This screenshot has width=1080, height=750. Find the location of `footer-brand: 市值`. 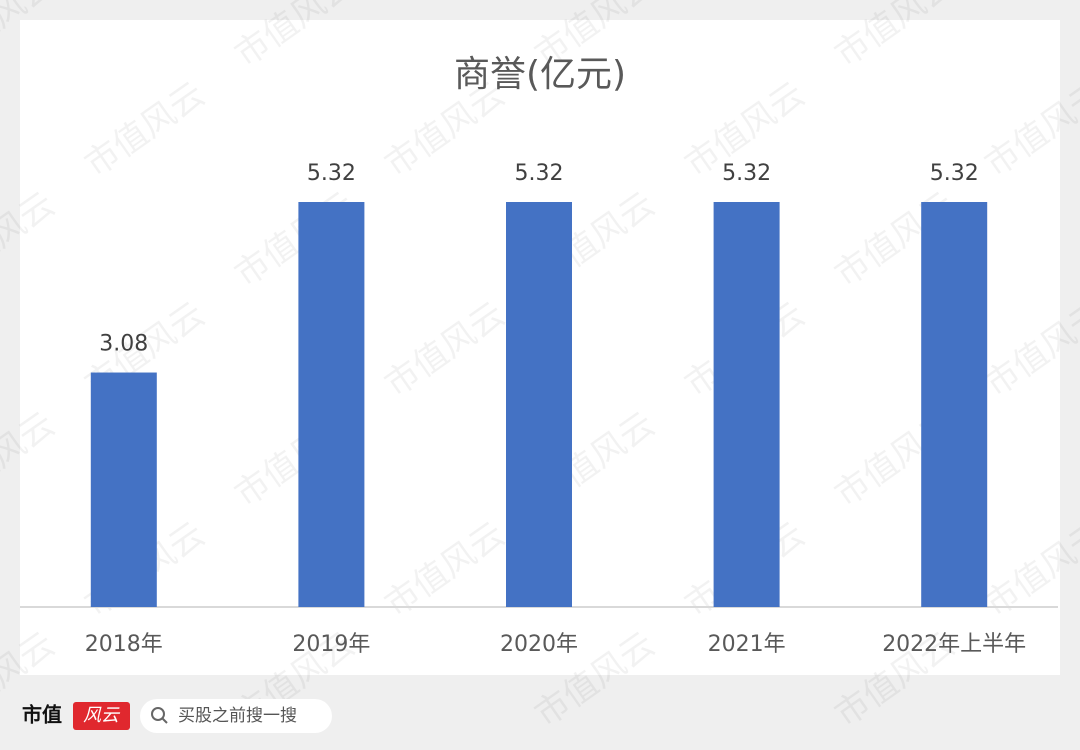

footer-brand: 市值 is located at coordinates (42, 715).